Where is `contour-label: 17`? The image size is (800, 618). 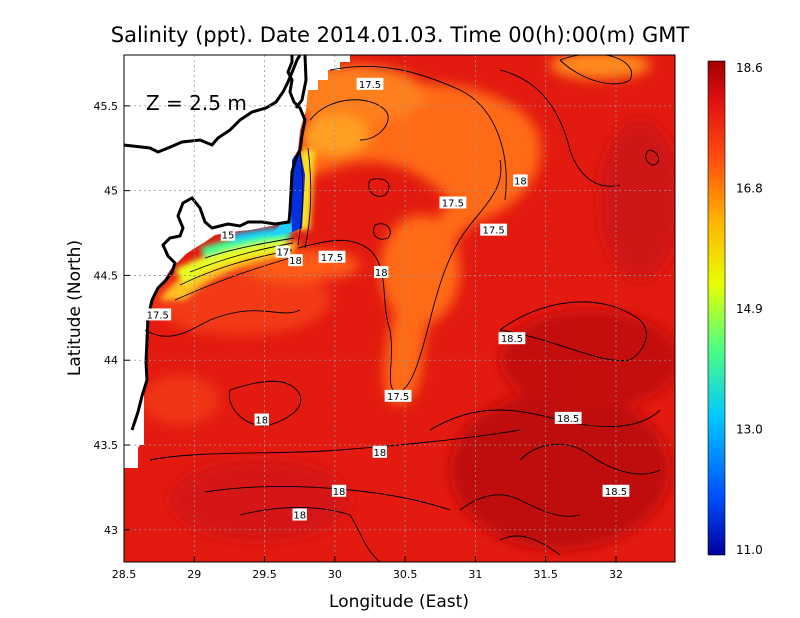 contour-label: 17 is located at coordinates (283, 252).